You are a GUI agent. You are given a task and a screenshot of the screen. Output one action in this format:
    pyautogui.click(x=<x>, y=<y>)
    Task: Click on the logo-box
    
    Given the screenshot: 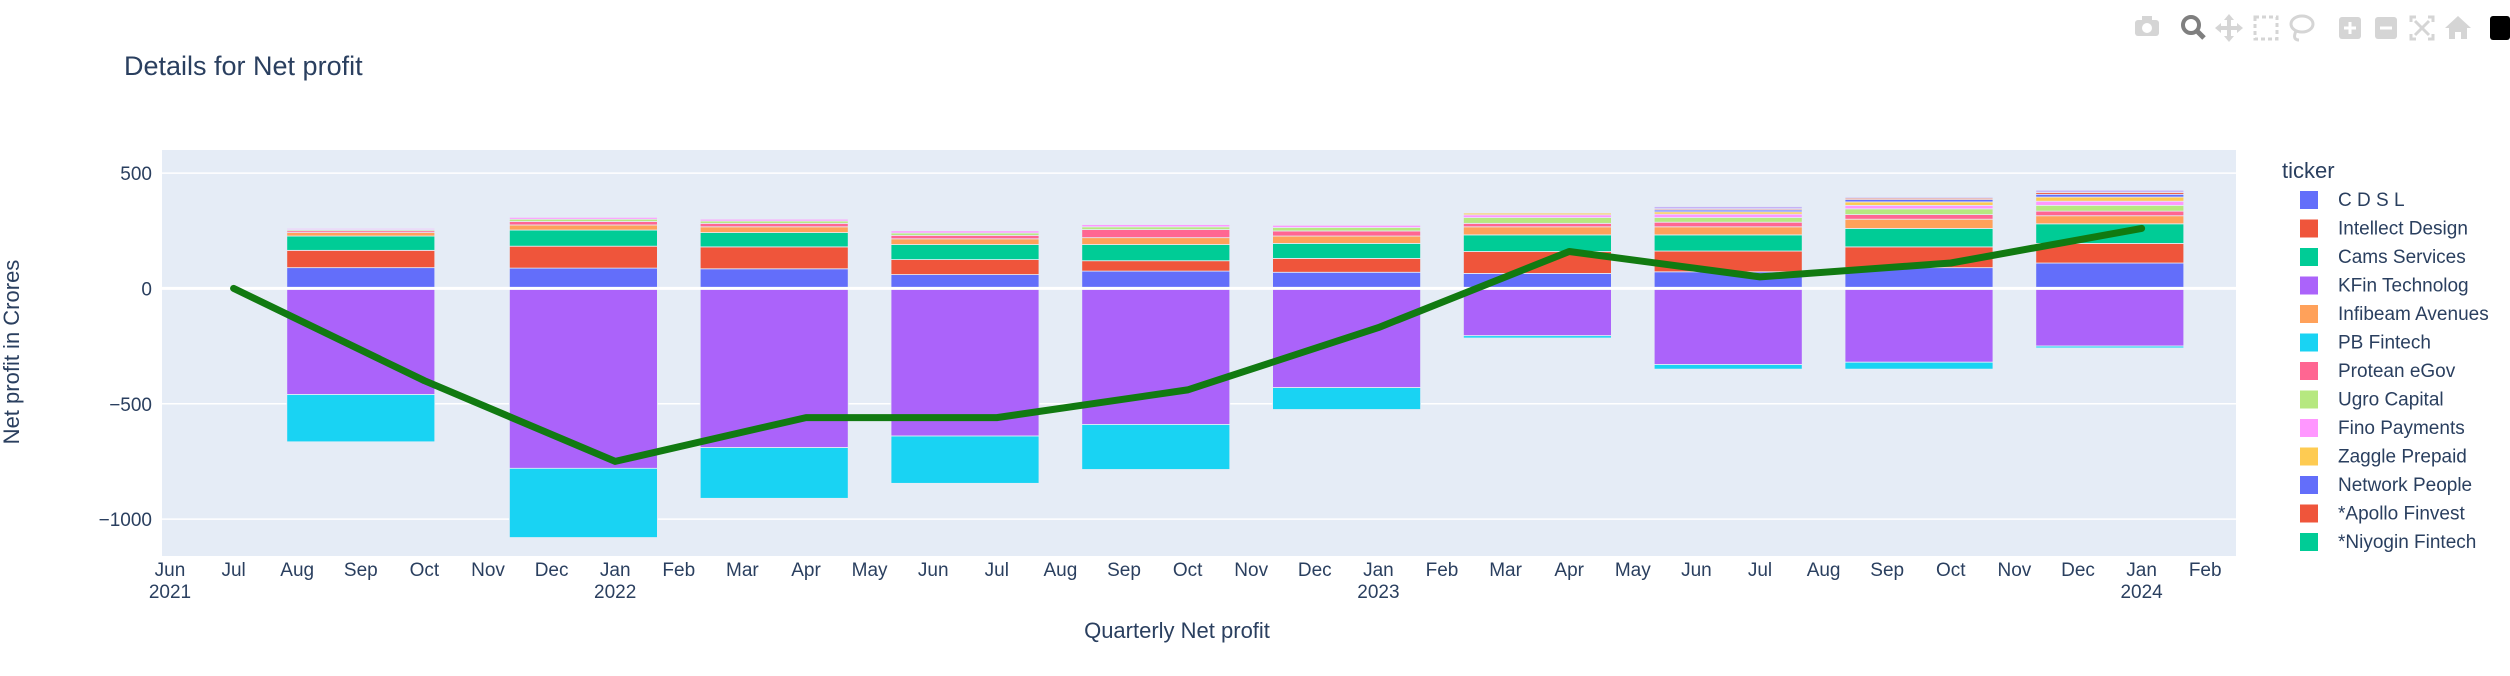 What is the action you would take?
    pyautogui.click(x=2500, y=28)
    